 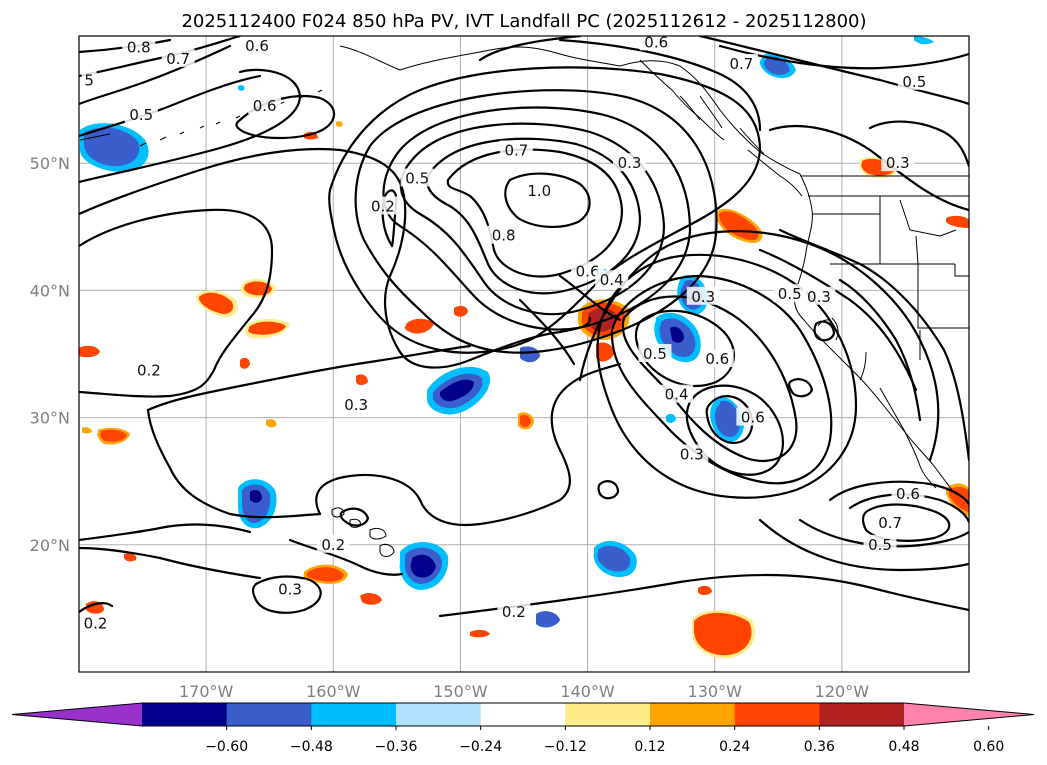 What do you see at coordinates (969, 714) in the screenshot?
I see `colorbar-extend-max` at bounding box center [969, 714].